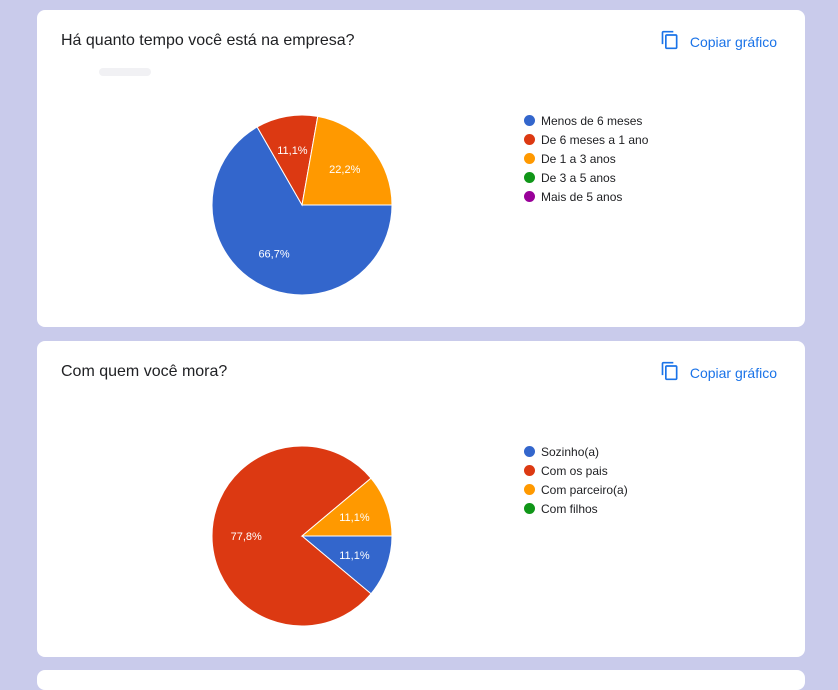  Describe the element at coordinates (582, 196) in the screenshot. I see `legend-label: Mais de 5 anos` at that location.